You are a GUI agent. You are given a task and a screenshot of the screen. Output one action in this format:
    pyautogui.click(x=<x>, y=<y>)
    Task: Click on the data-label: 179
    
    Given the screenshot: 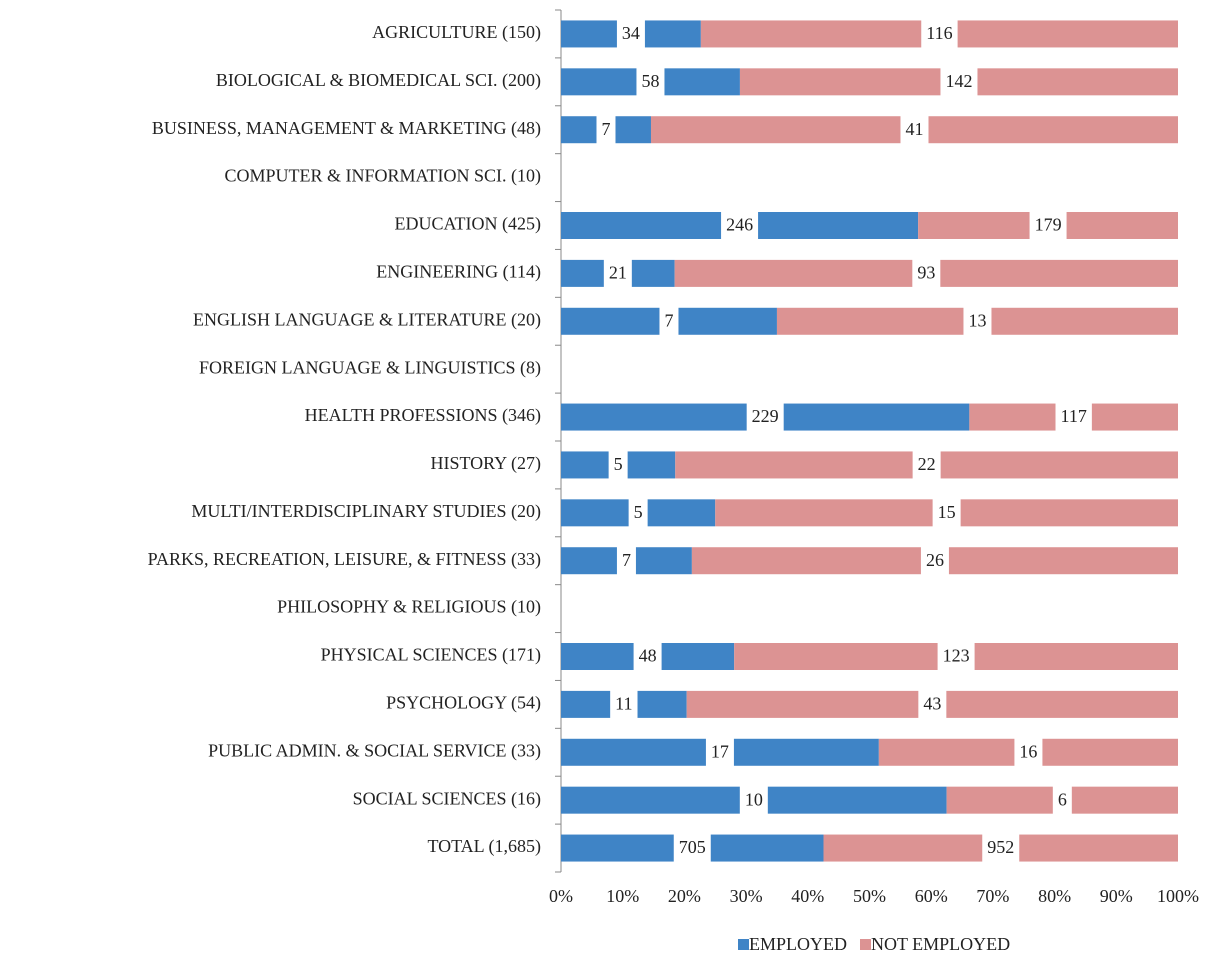 What is the action you would take?
    pyautogui.click(x=1048, y=225)
    